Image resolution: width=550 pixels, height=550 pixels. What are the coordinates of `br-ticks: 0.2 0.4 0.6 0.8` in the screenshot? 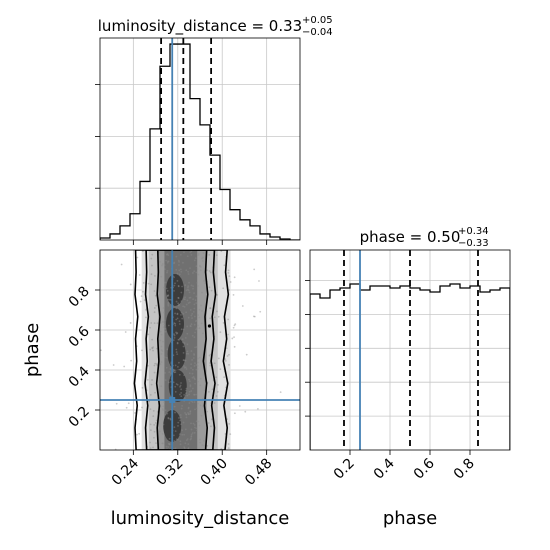 It's located at (391, 381).